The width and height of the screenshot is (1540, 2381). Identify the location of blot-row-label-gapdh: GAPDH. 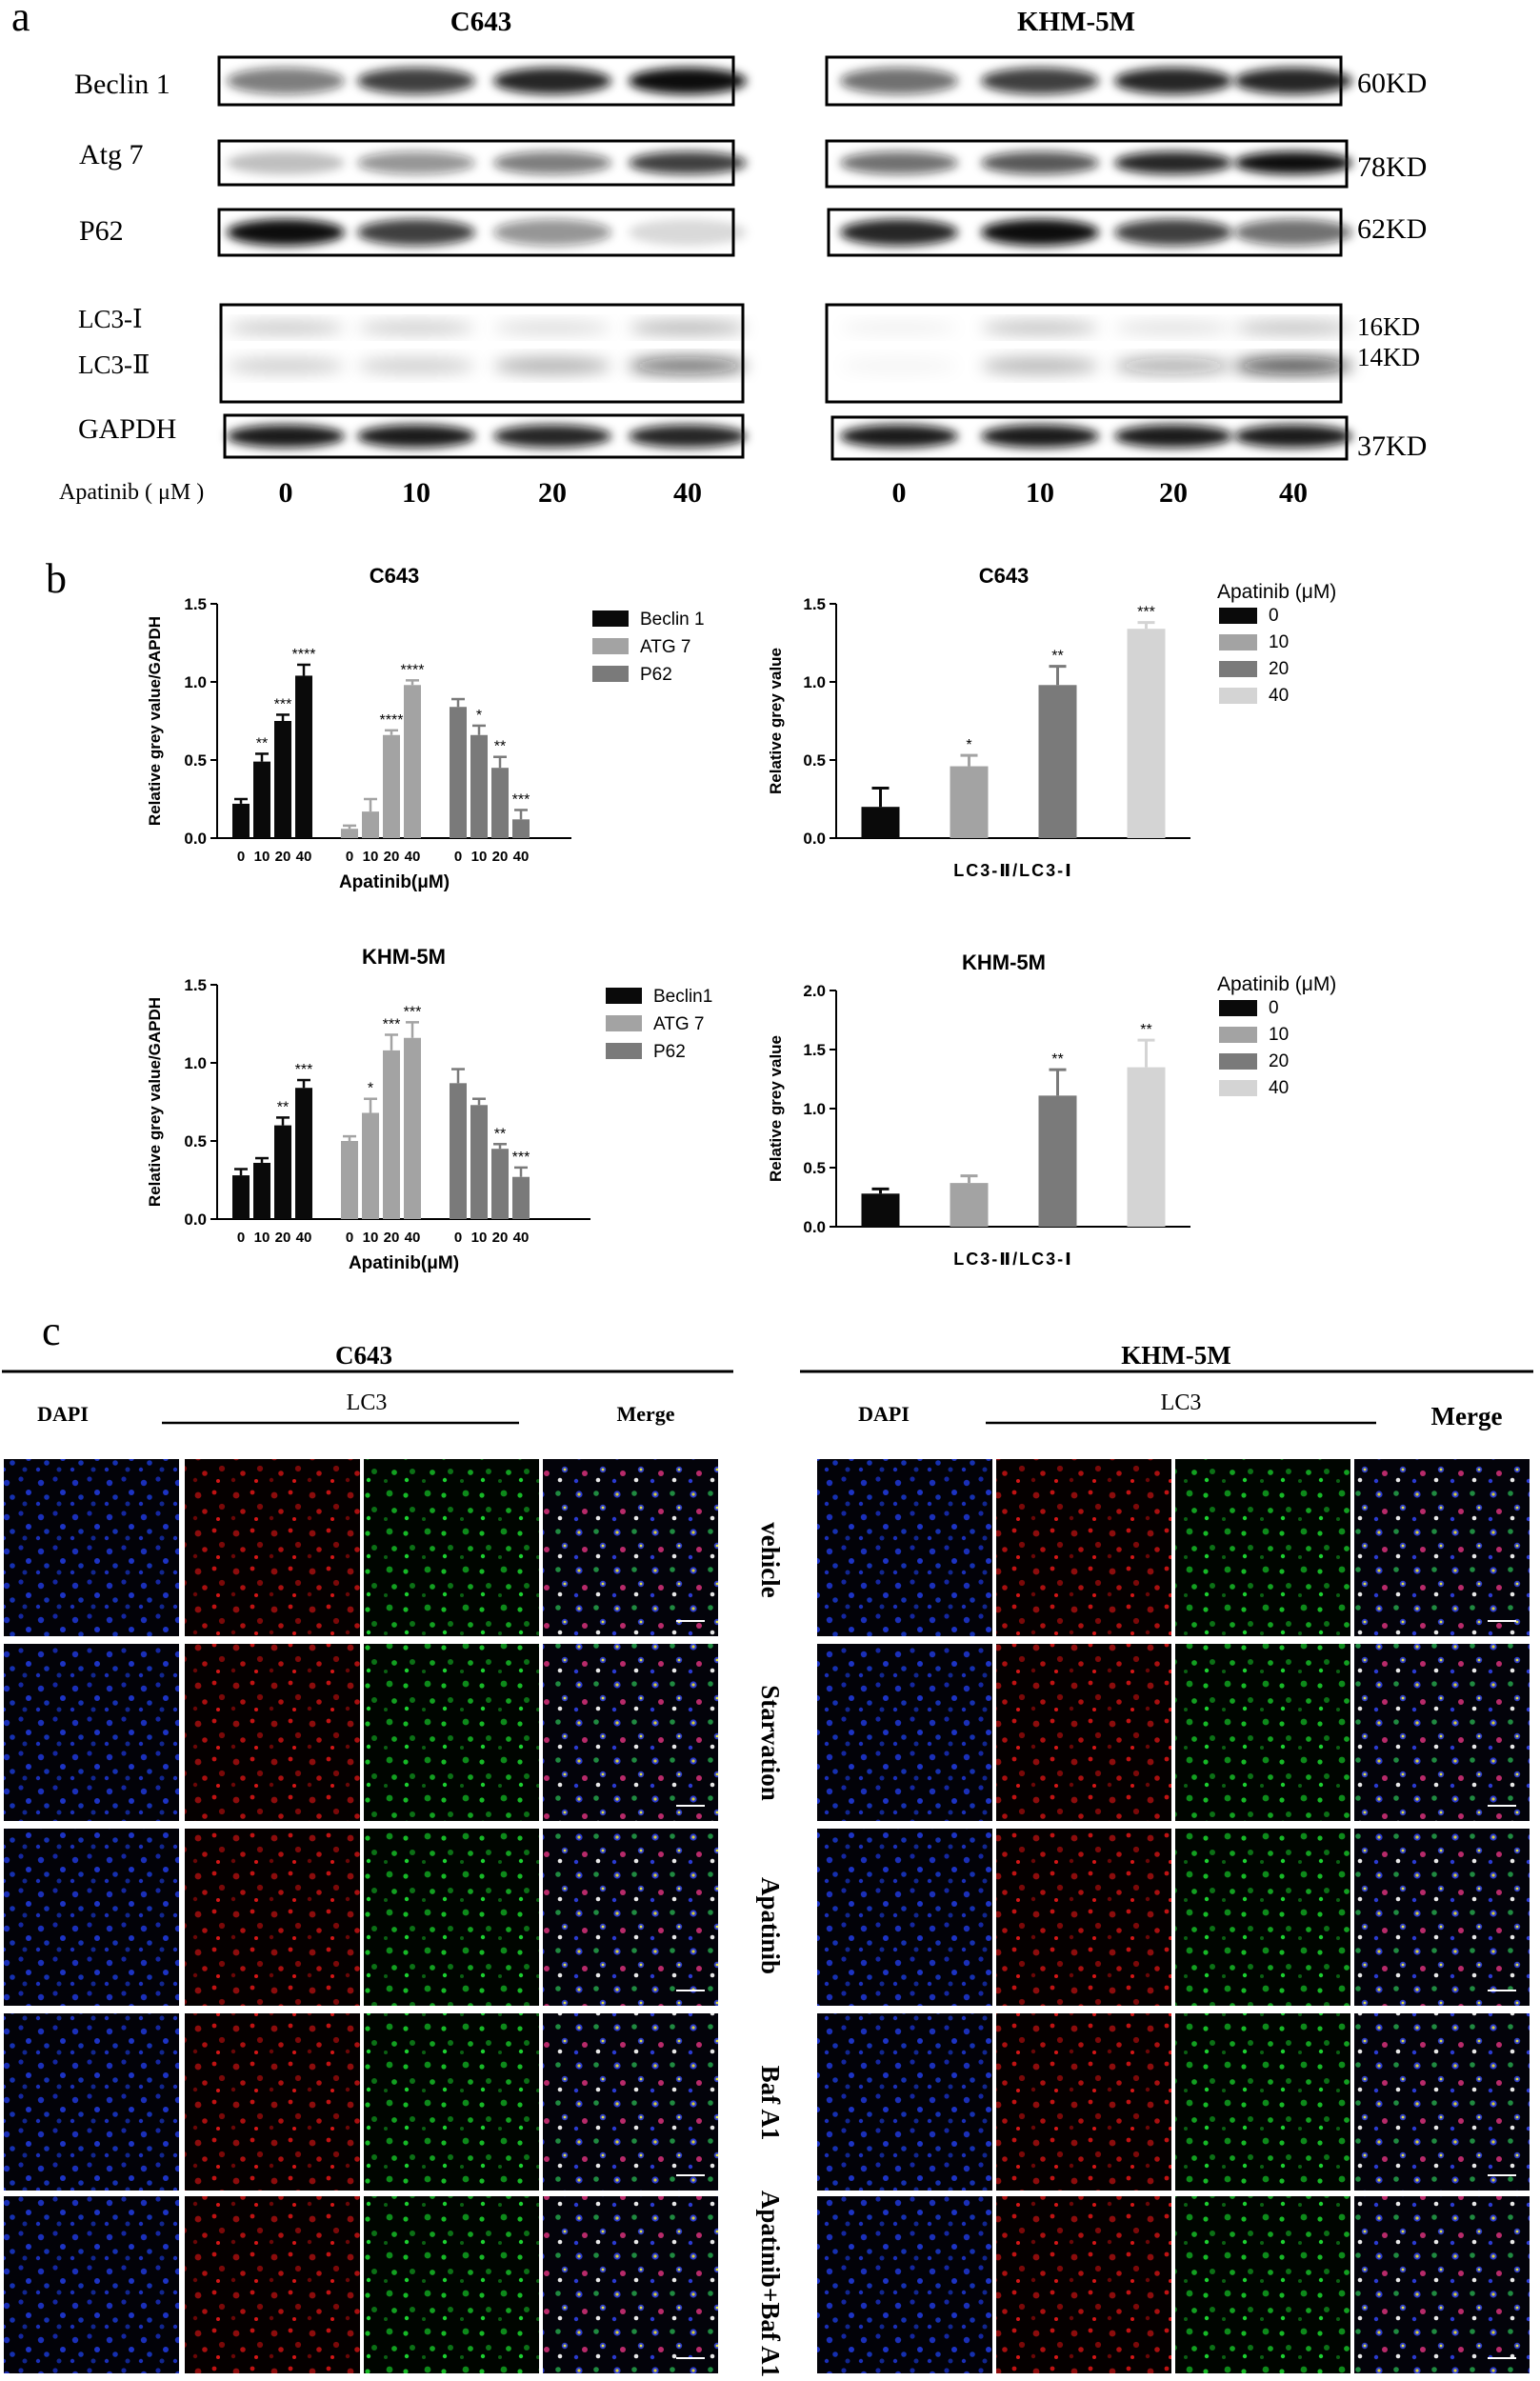
(127, 429).